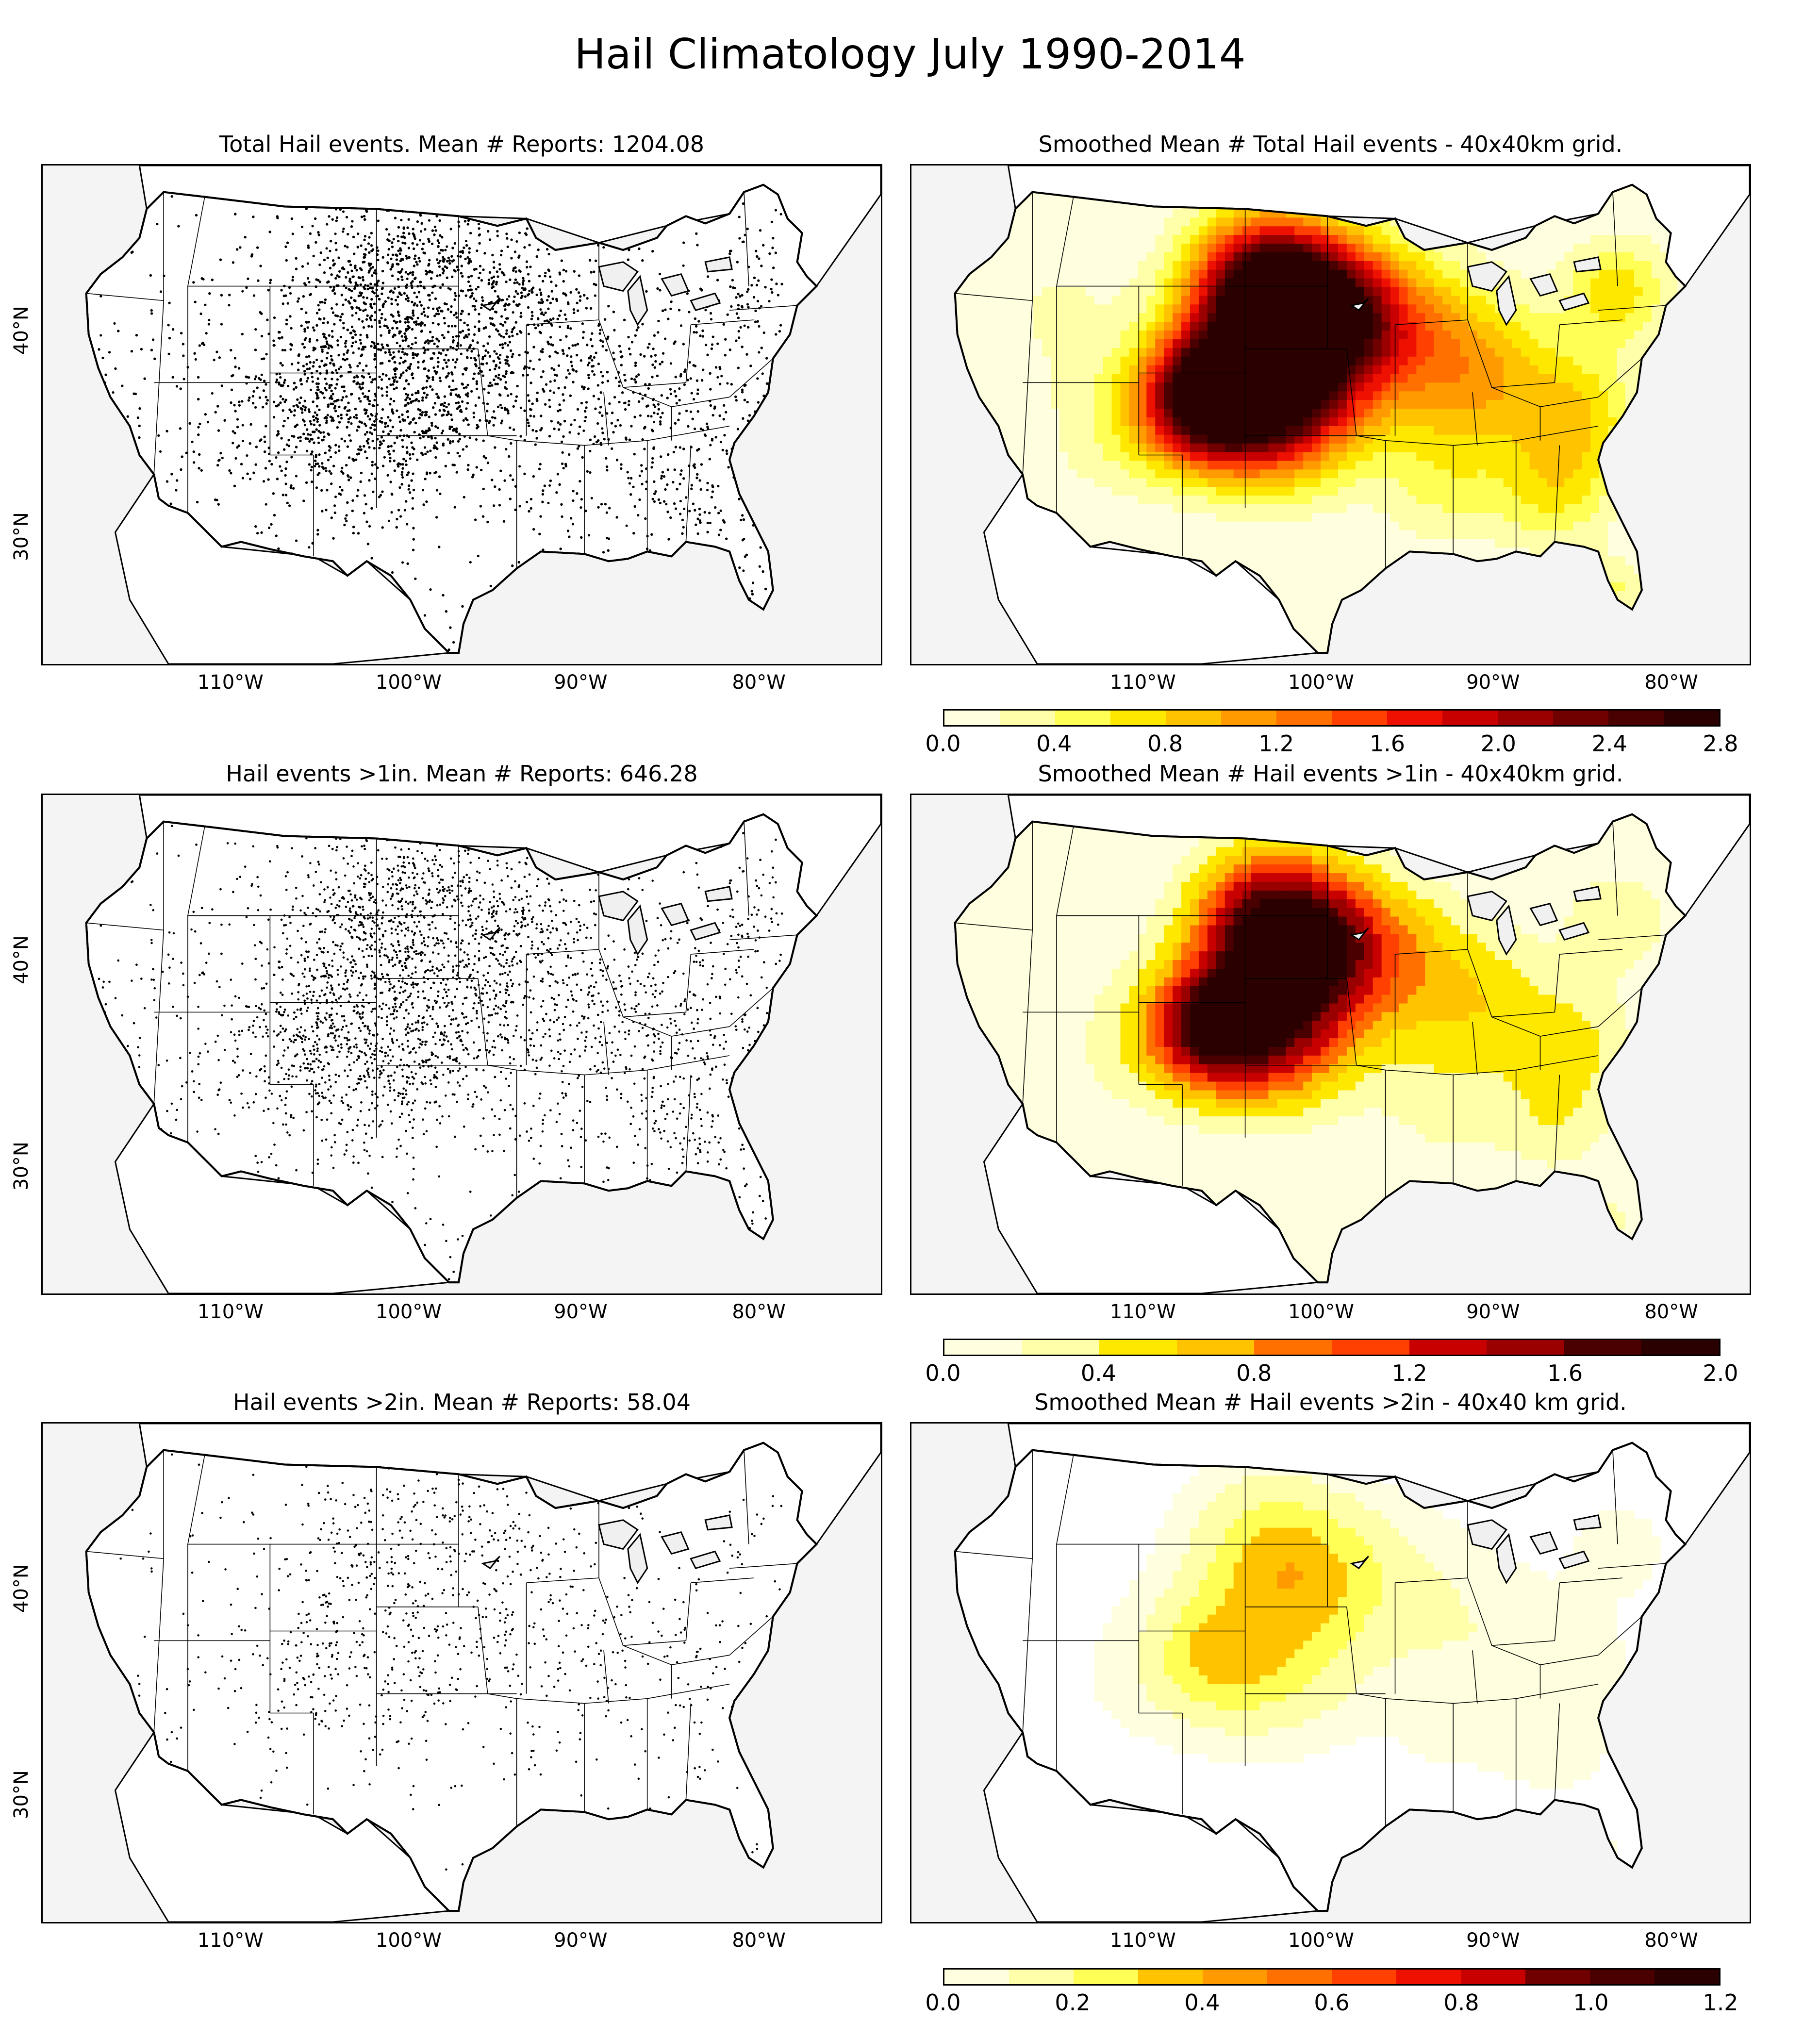 The width and height of the screenshot is (1820, 2038). I want to click on figure-title: Hail Climatology July 1990-2014, so click(910, 54).